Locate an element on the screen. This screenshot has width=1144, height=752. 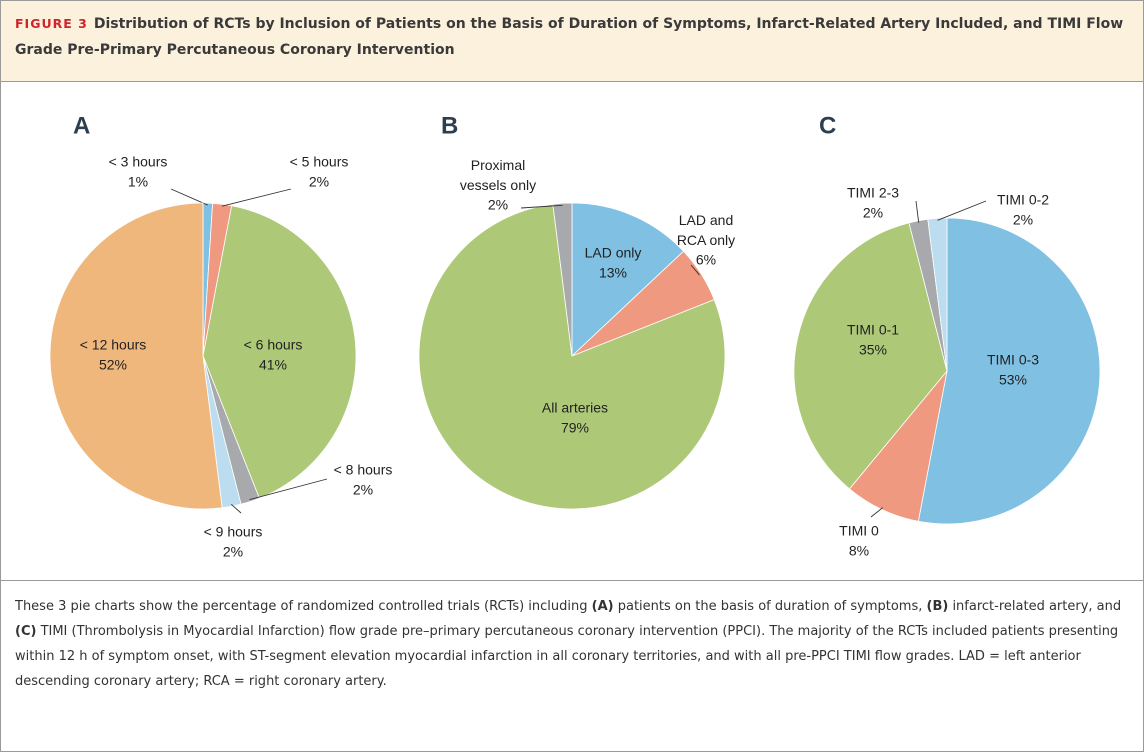
slice-label: LAD only is located at coordinates (613, 253).